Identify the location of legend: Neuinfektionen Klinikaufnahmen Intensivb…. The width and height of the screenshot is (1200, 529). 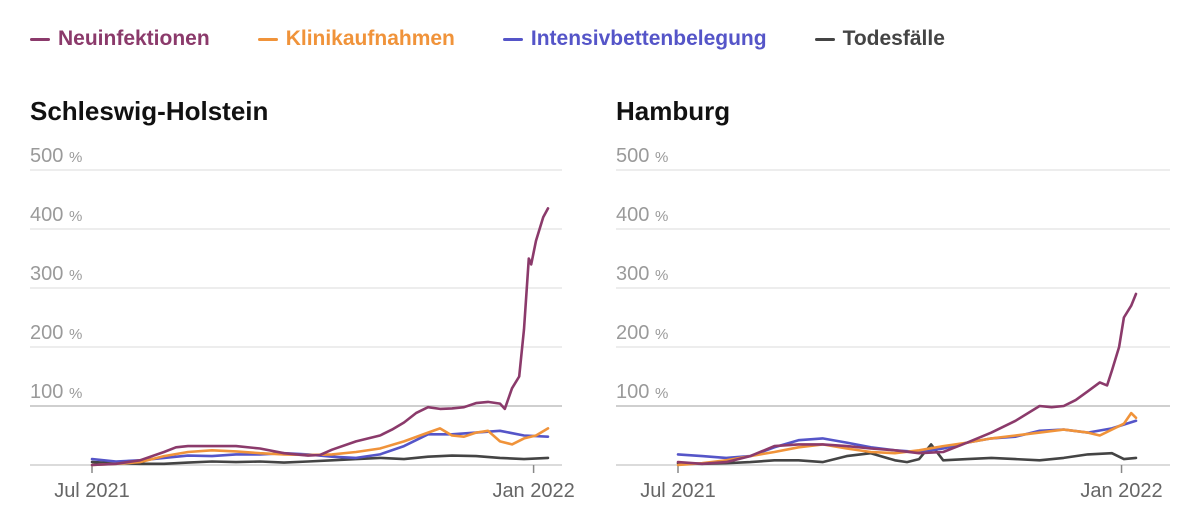
(511, 39).